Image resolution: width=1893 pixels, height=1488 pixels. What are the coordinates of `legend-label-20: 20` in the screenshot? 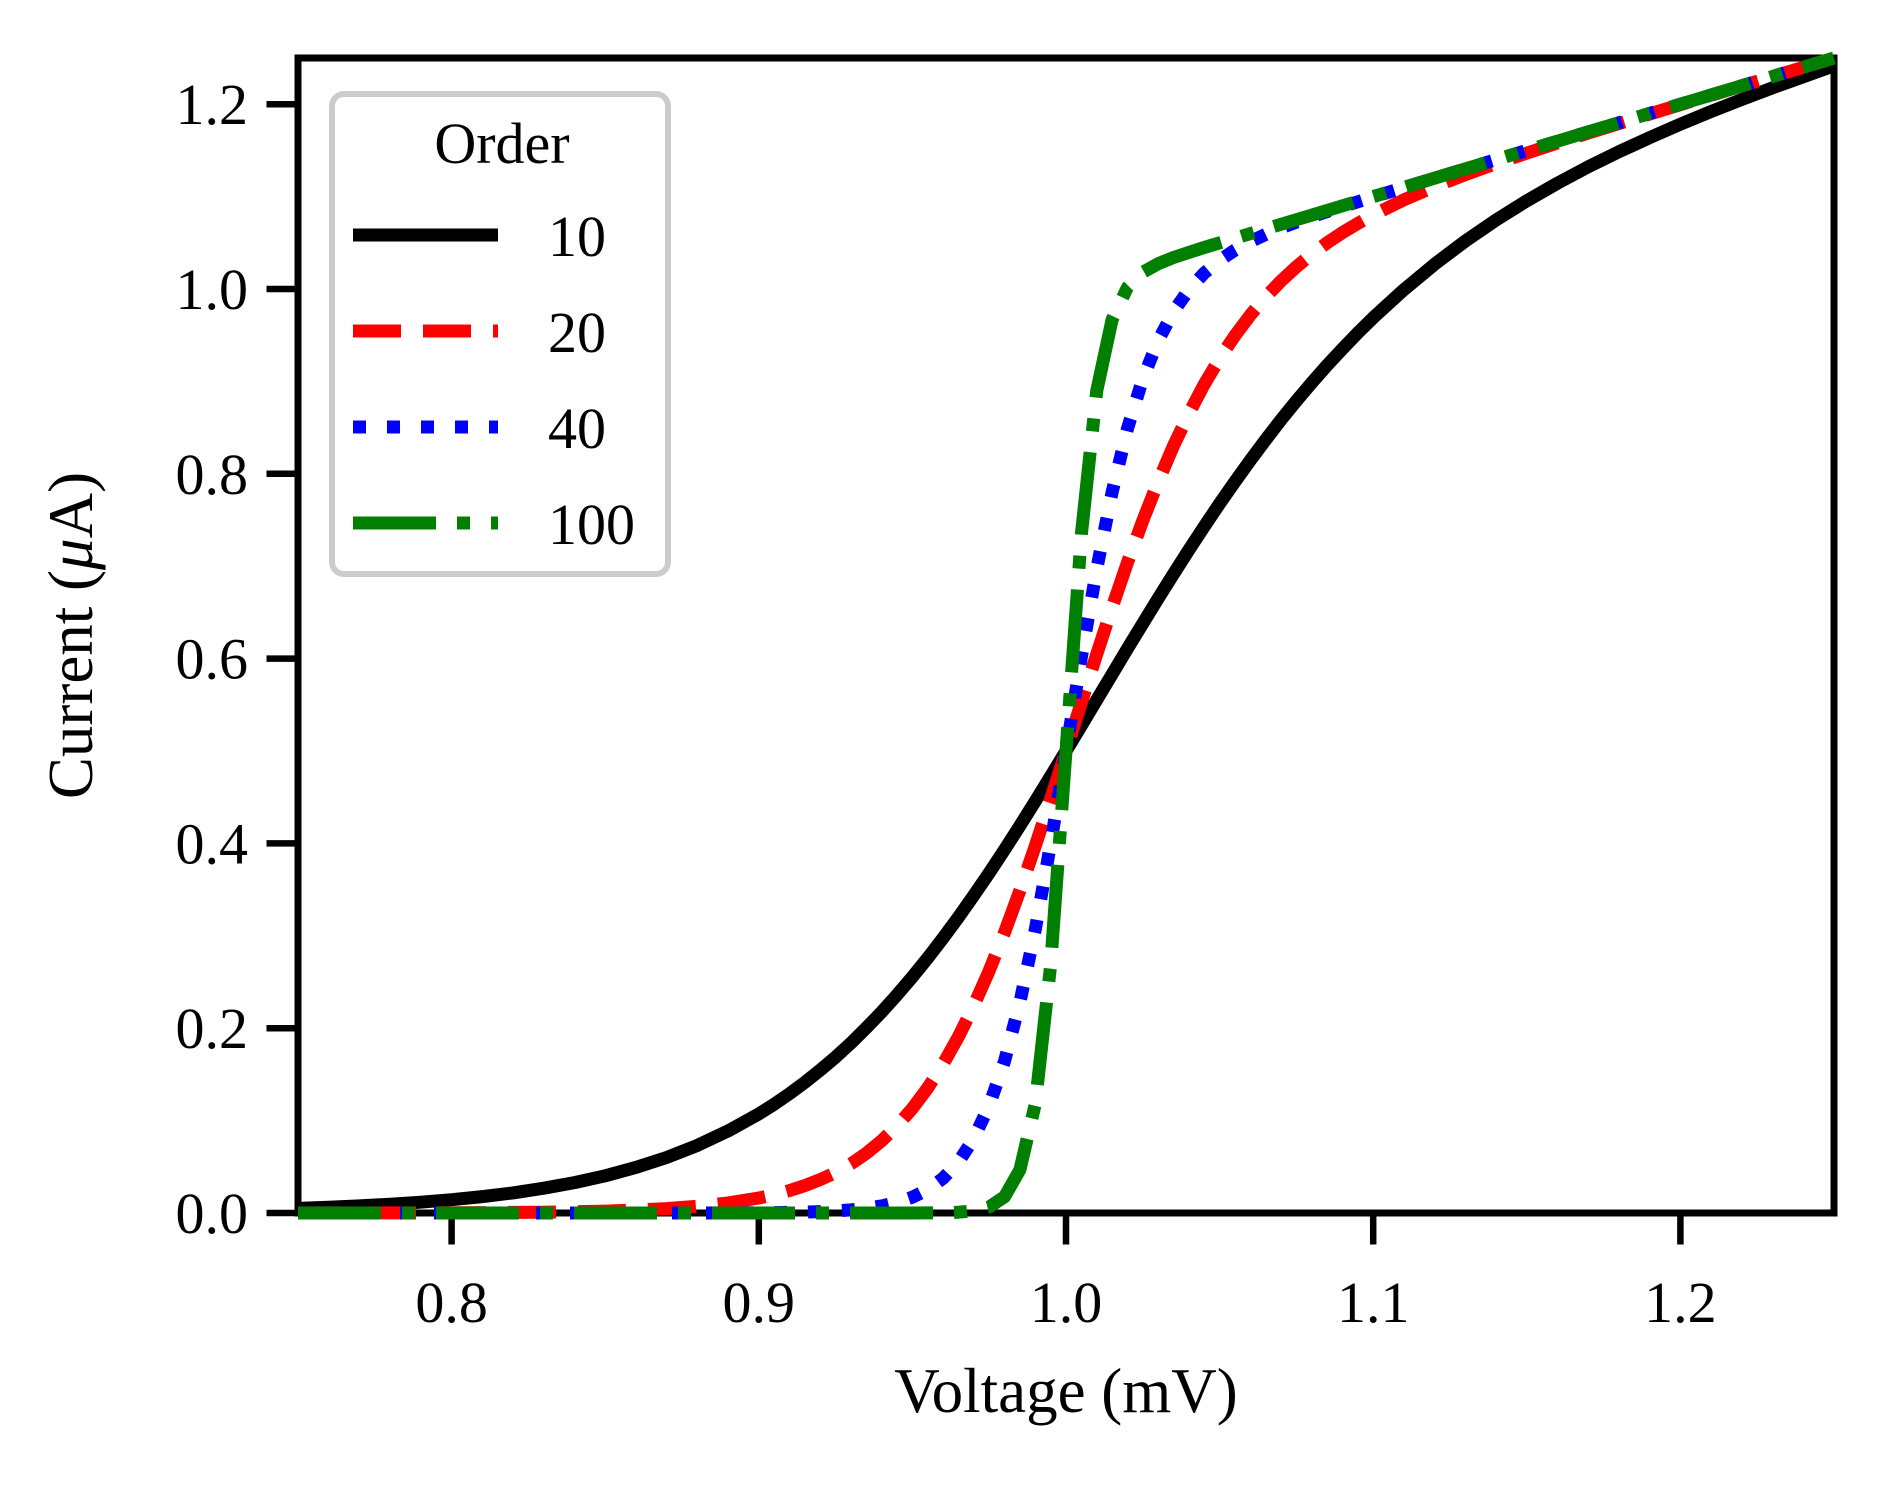 It's located at (577, 332).